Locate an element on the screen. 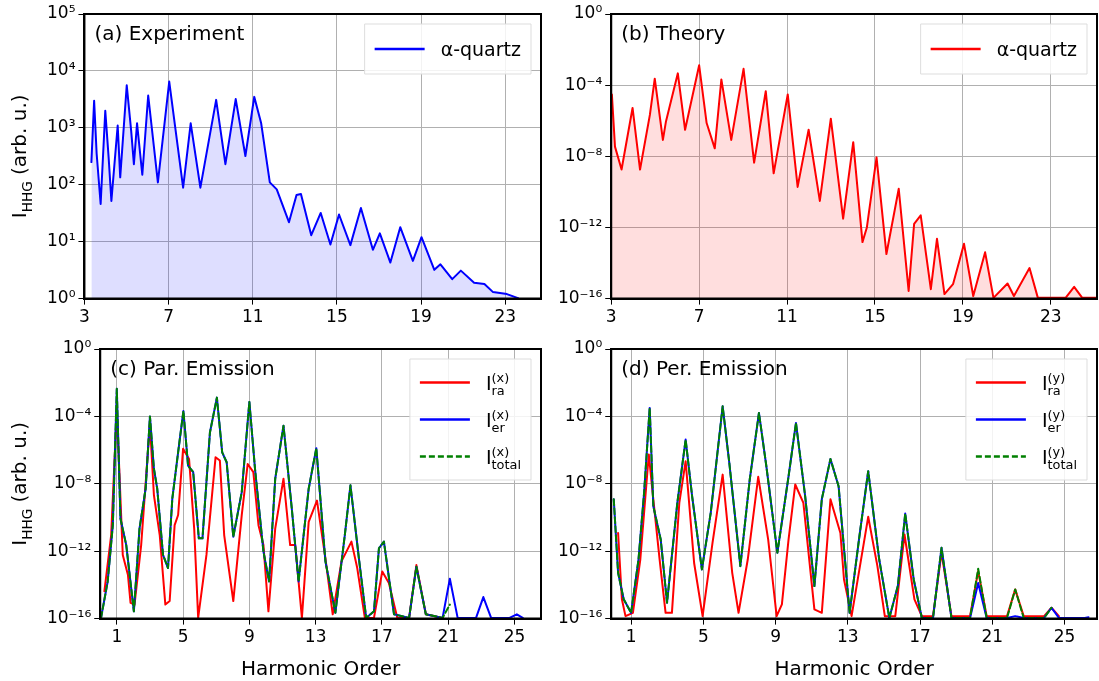 This screenshot has width=1099, height=681. y-tick-label: 10⁵ is located at coordinates (61, 12).